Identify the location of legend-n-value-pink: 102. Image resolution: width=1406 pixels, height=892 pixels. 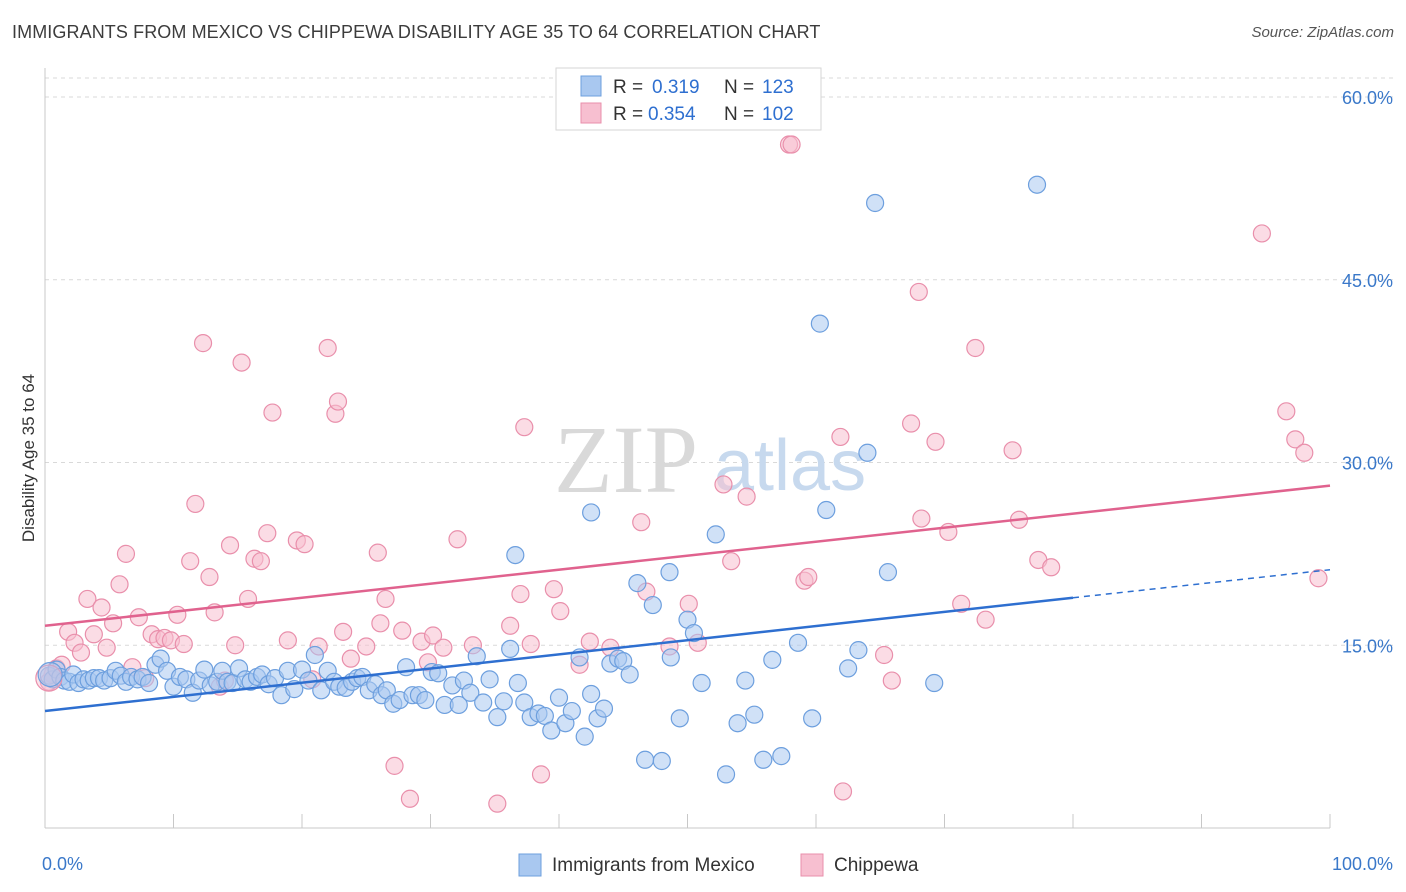
(778, 114).